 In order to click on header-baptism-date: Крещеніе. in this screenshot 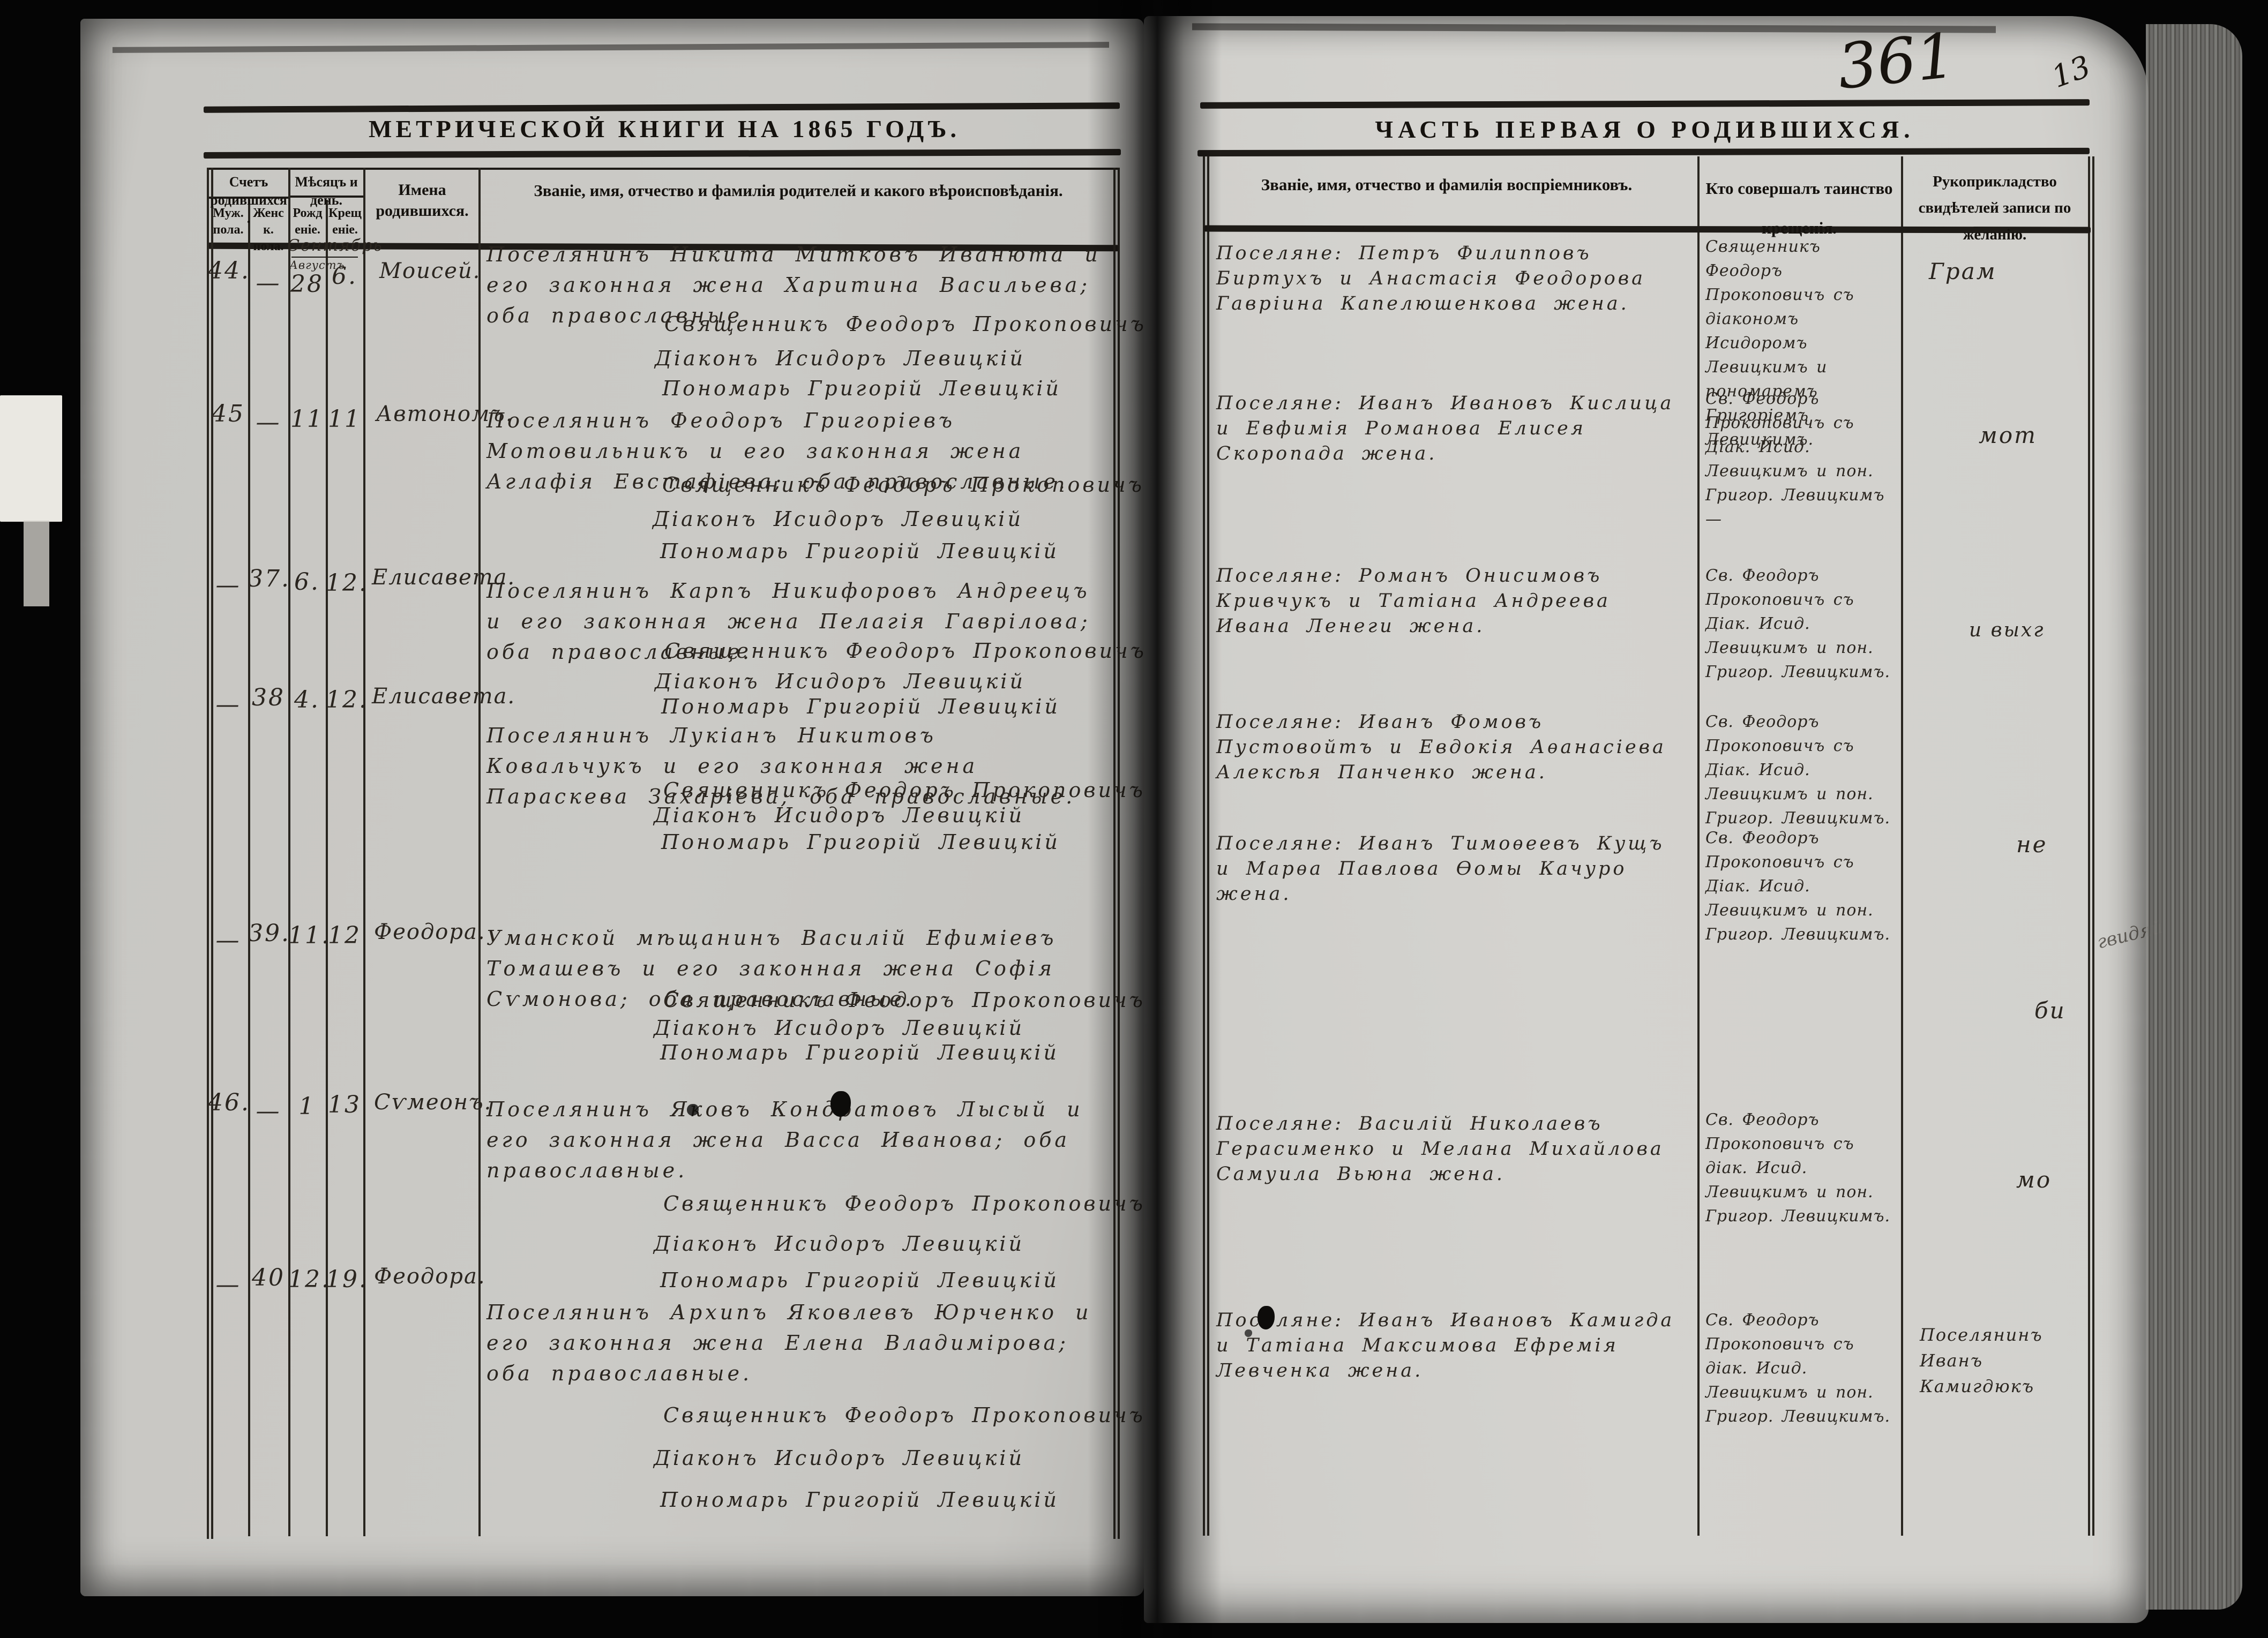, I will do `click(345, 221)`.